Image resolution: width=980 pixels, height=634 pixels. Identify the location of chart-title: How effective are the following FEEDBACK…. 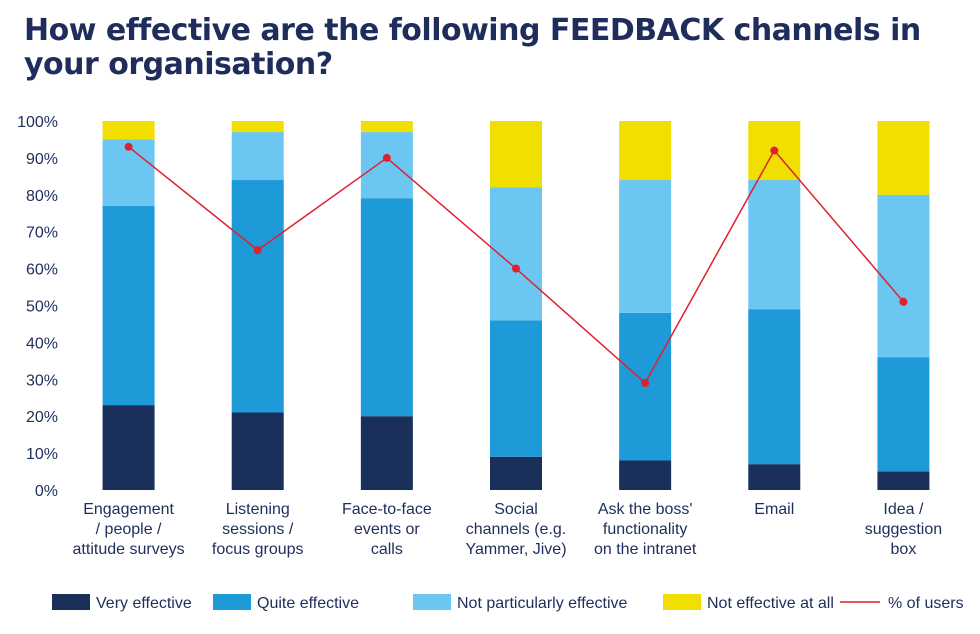
(472, 47).